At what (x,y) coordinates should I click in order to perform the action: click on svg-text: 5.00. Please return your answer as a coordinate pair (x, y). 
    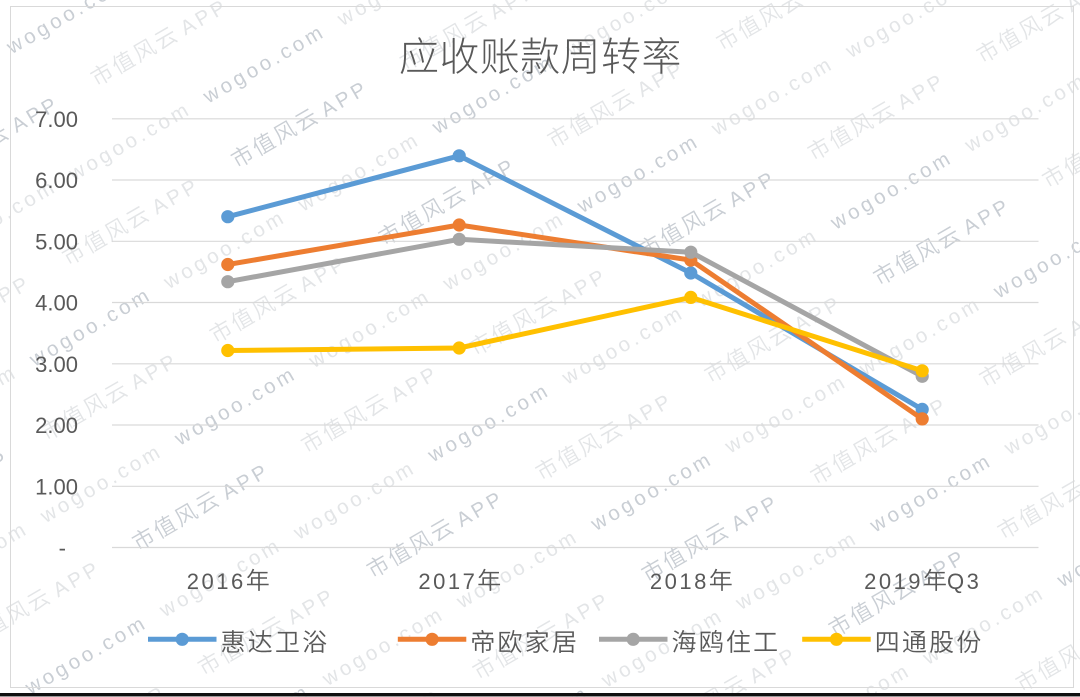
    Looking at the image, I should click on (56, 241).